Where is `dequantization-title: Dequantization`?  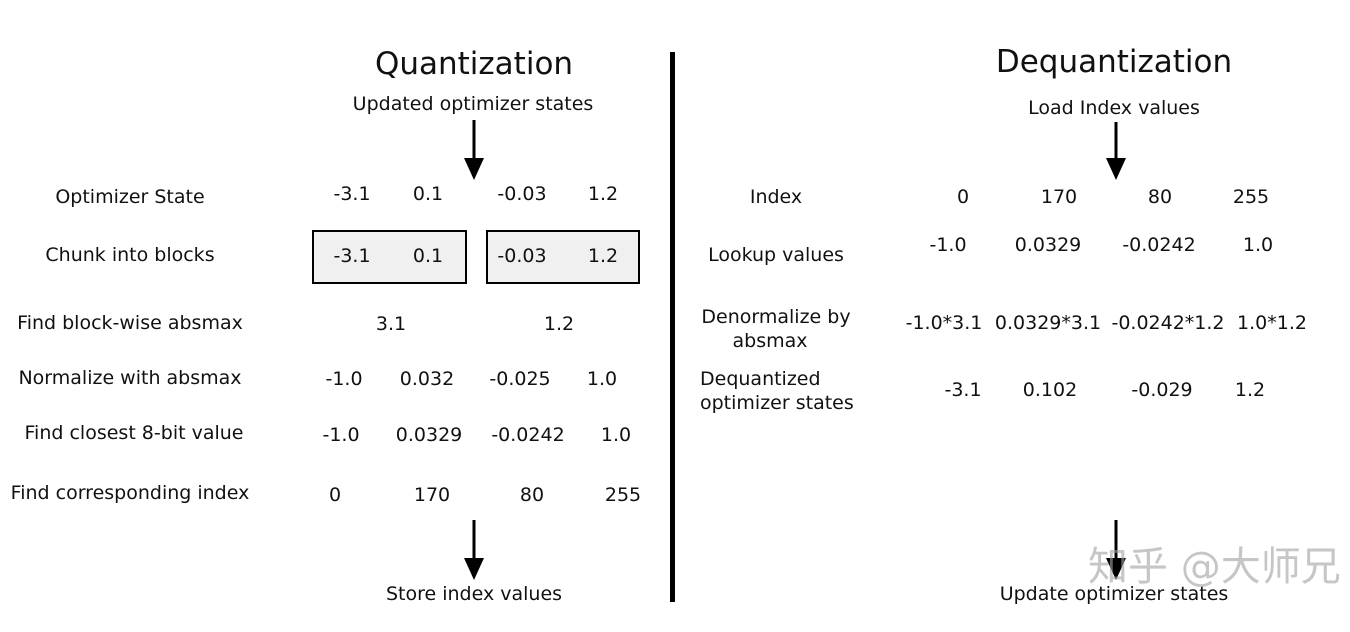 dequantization-title: Dequantization is located at coordinates (1114, 62).